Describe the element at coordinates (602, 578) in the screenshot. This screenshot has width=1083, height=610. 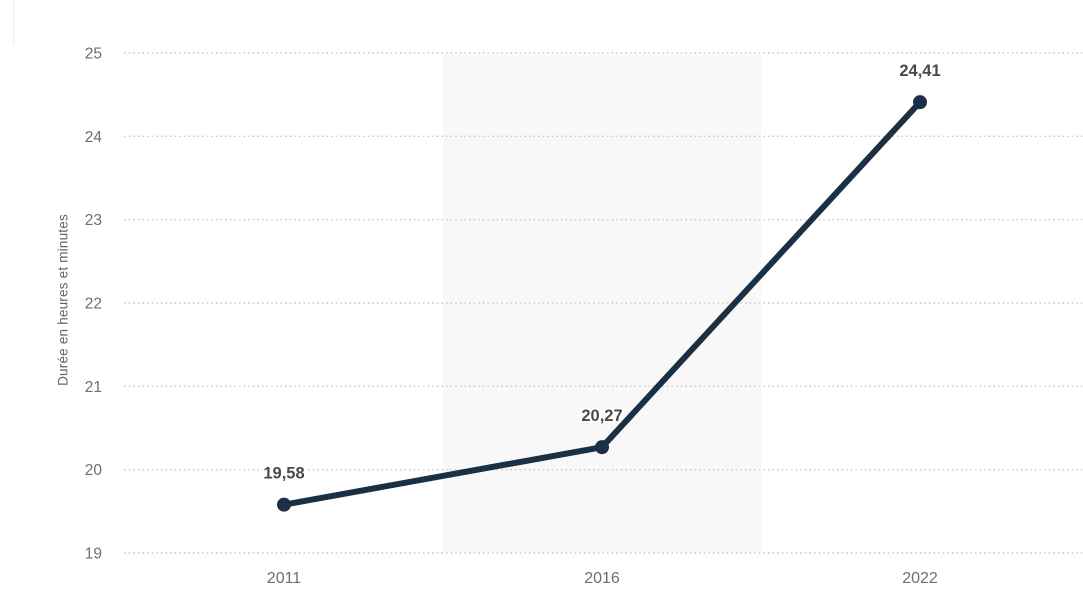
I see `x-axis-category-label: 2016` at that location.